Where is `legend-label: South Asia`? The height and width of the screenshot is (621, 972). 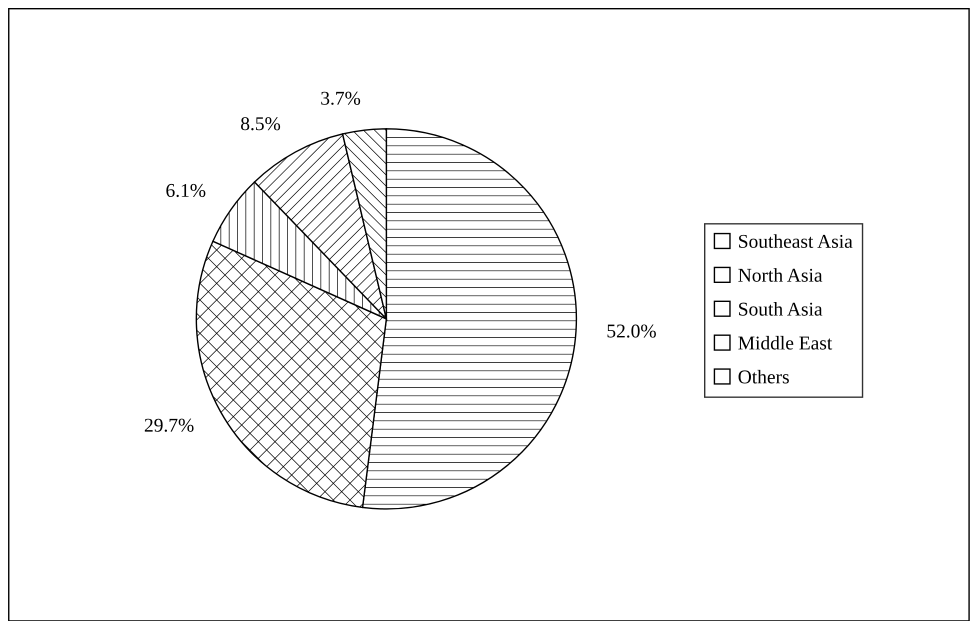 legend-label: South Asia is located at coordinates (780, 309).